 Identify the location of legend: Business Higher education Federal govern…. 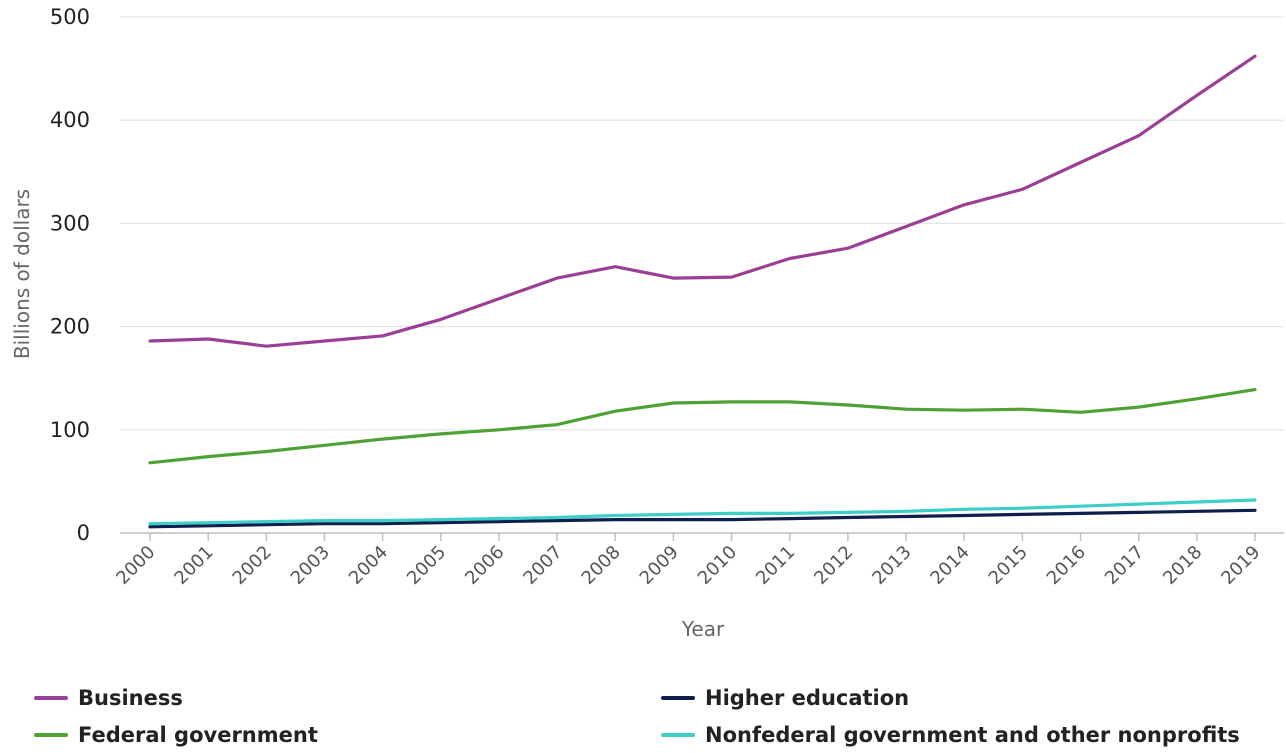
(643, 715).